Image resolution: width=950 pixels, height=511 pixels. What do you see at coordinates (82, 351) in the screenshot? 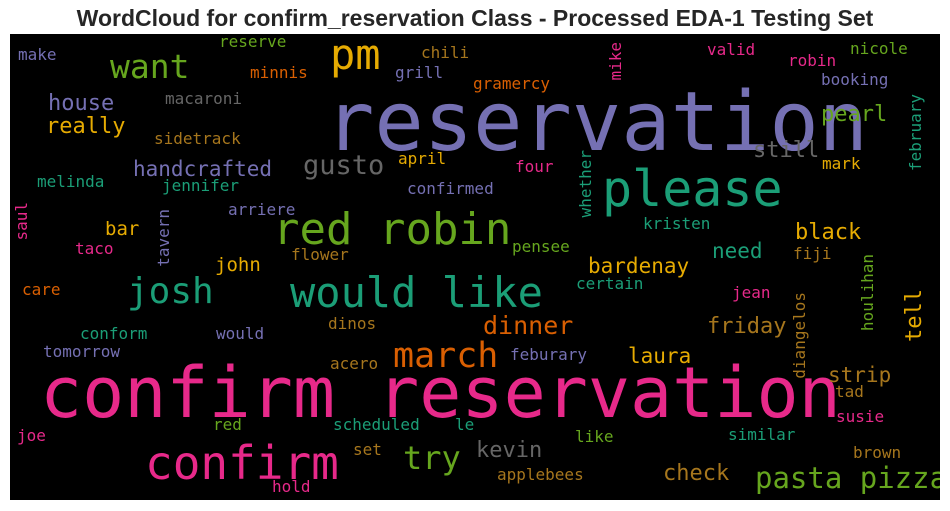
I see `word-tomorrow: tomorrow` at bounding box center [82, 351].